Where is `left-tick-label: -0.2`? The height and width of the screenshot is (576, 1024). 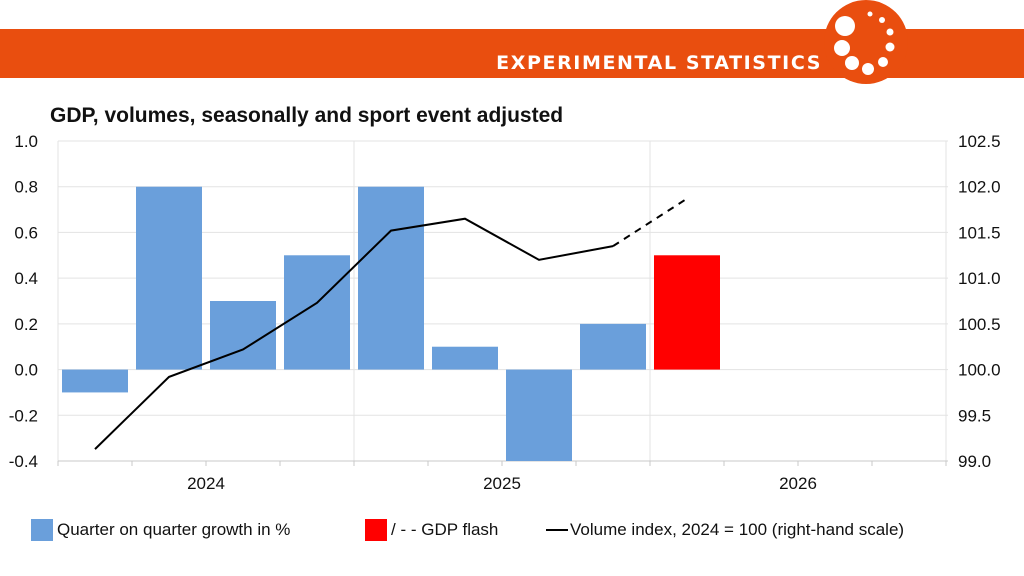 left-tick-label: -0.2 is located at coordinates (23, 415).